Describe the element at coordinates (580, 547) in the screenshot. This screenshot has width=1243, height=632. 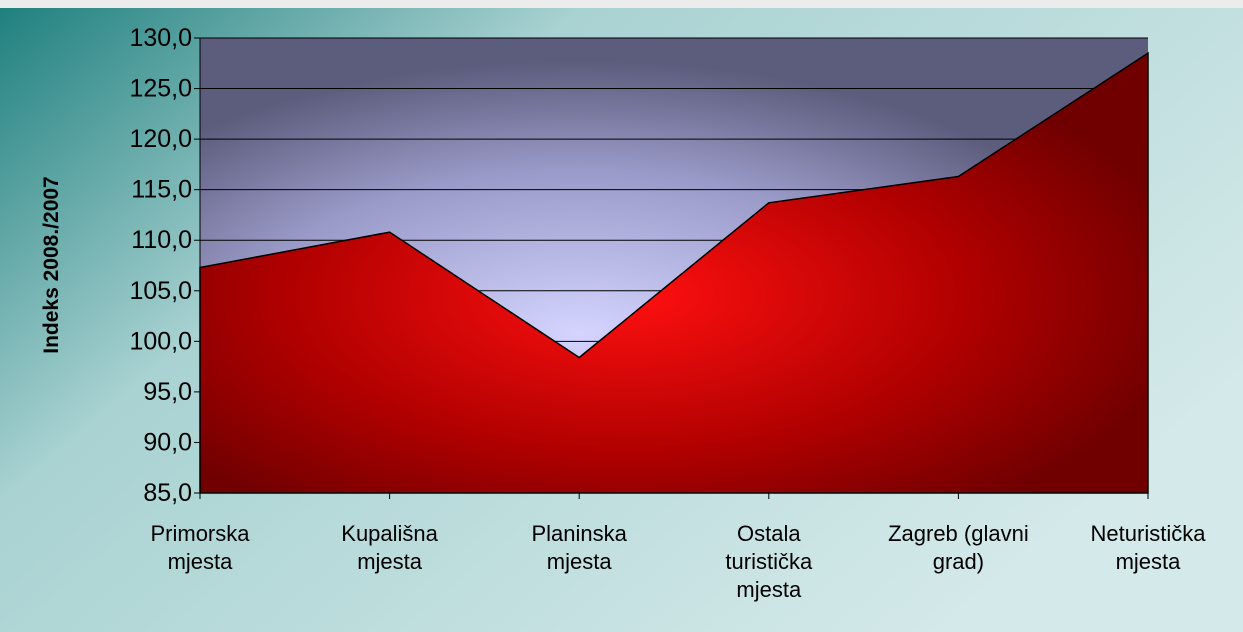
I see `x-tick-label: Planinska mjesta` at that location.